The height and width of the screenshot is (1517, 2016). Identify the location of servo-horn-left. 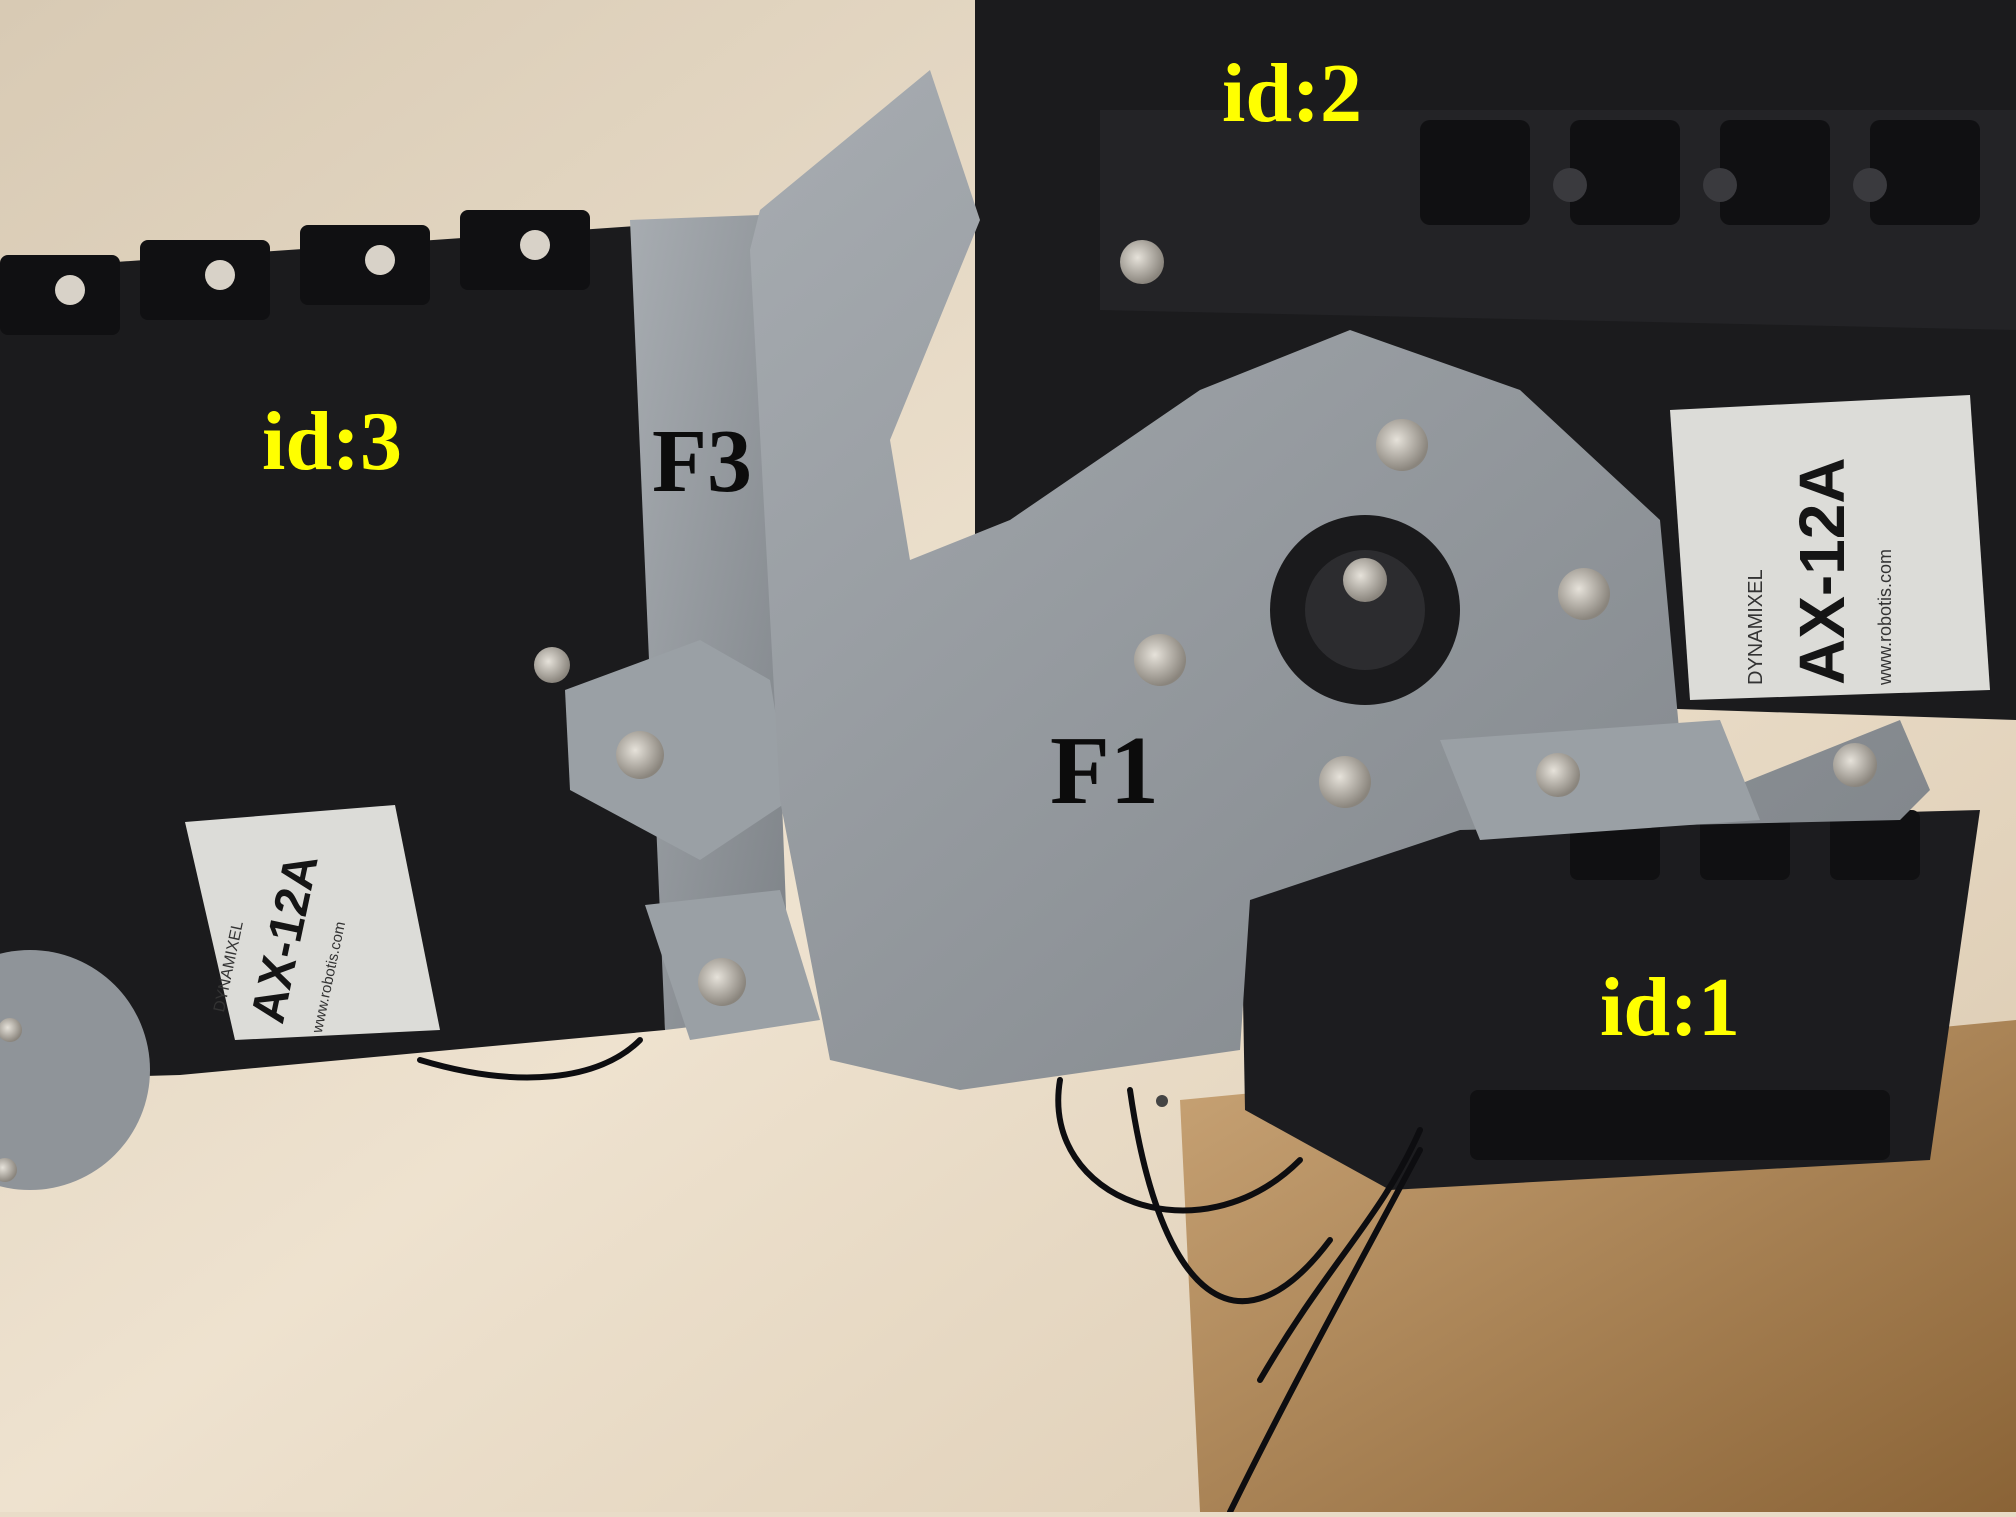
(75, 1070).